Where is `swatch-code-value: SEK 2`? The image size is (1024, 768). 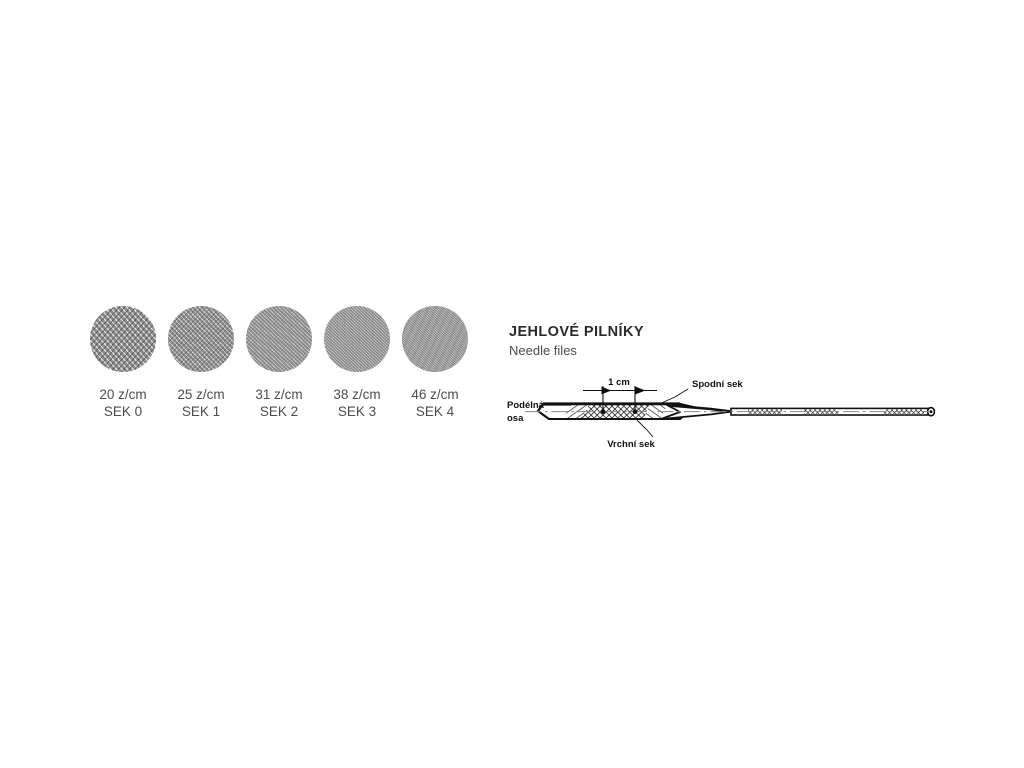 swatch-code-value: SEK 2 is located at coordinates (279, 411).